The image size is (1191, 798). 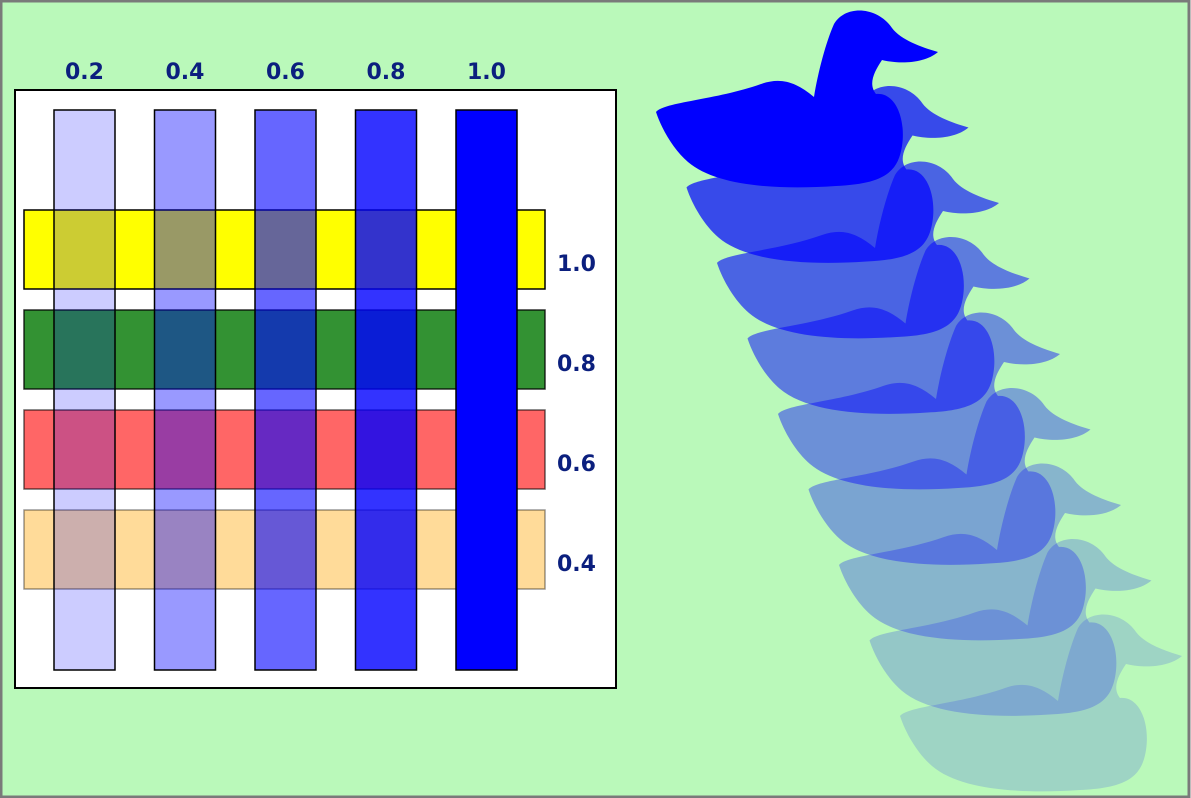 I want to click on row-labels-group: 1.0 0.8 0.6 0.4, so click(x=576, y=414).